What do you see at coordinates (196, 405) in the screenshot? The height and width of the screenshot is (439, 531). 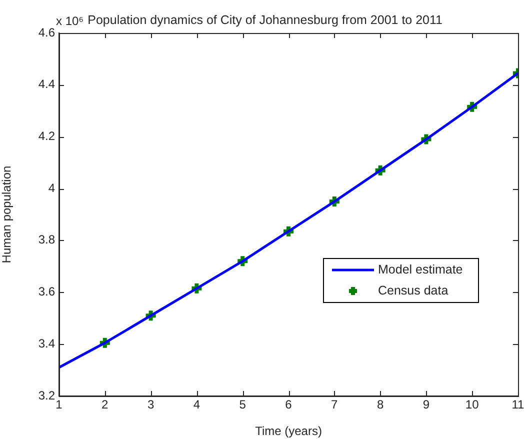 I see `x-tick-label: 4` at bounding box center [196, 405].